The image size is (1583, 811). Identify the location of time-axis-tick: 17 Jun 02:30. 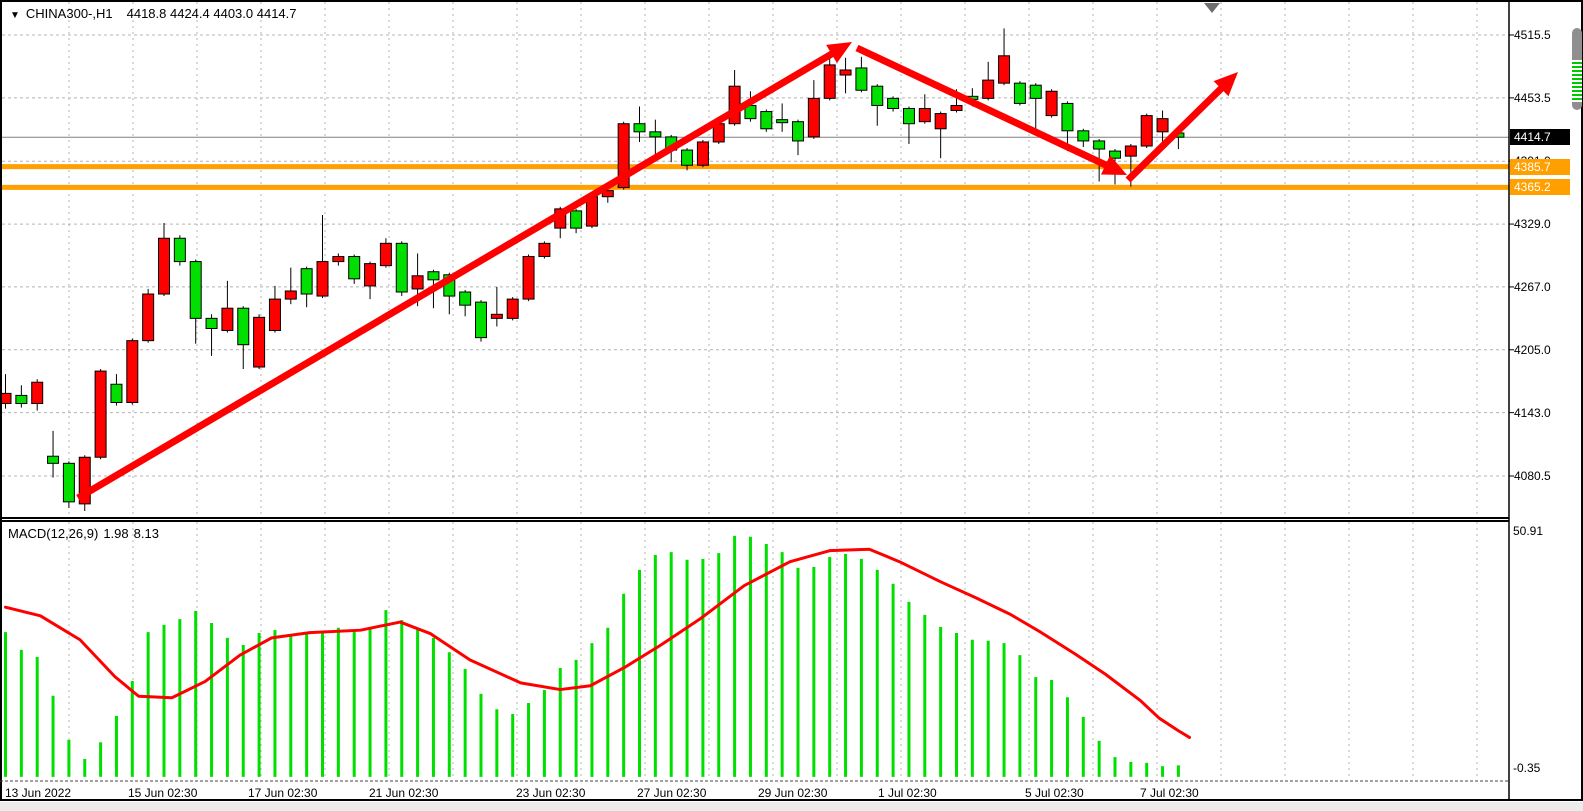
(283, 793).